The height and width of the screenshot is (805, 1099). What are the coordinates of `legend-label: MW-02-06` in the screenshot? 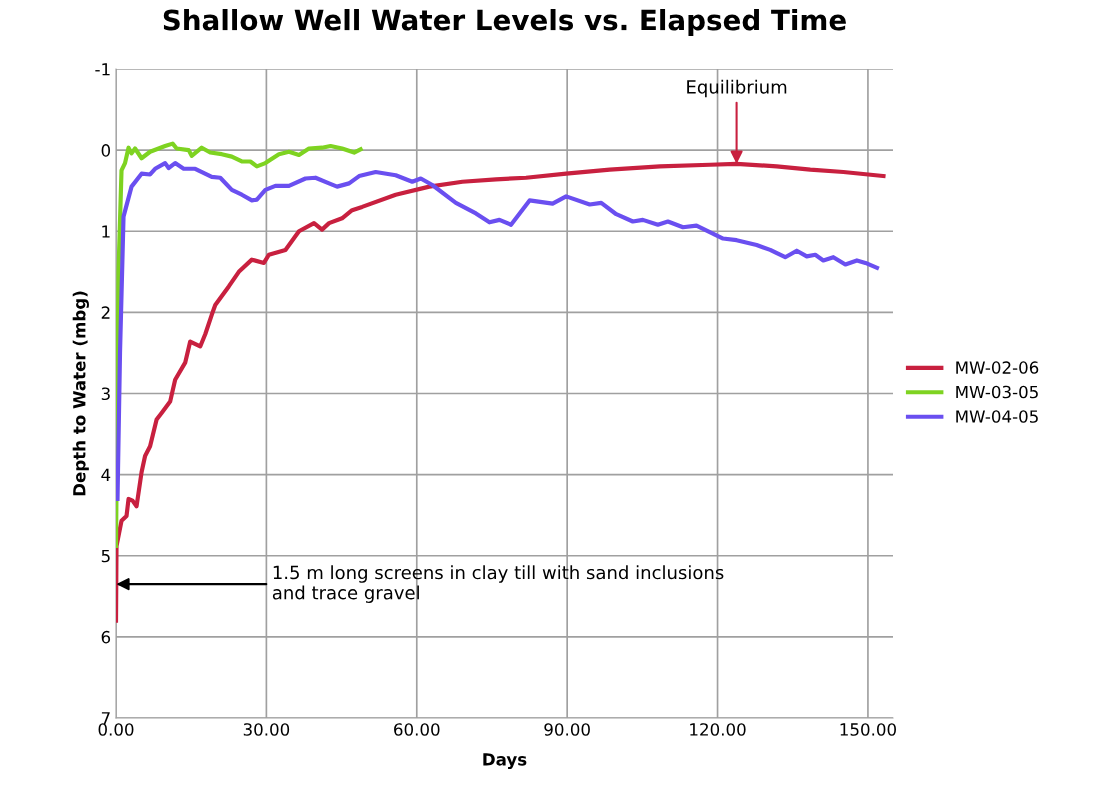 It's located at (997, 367).